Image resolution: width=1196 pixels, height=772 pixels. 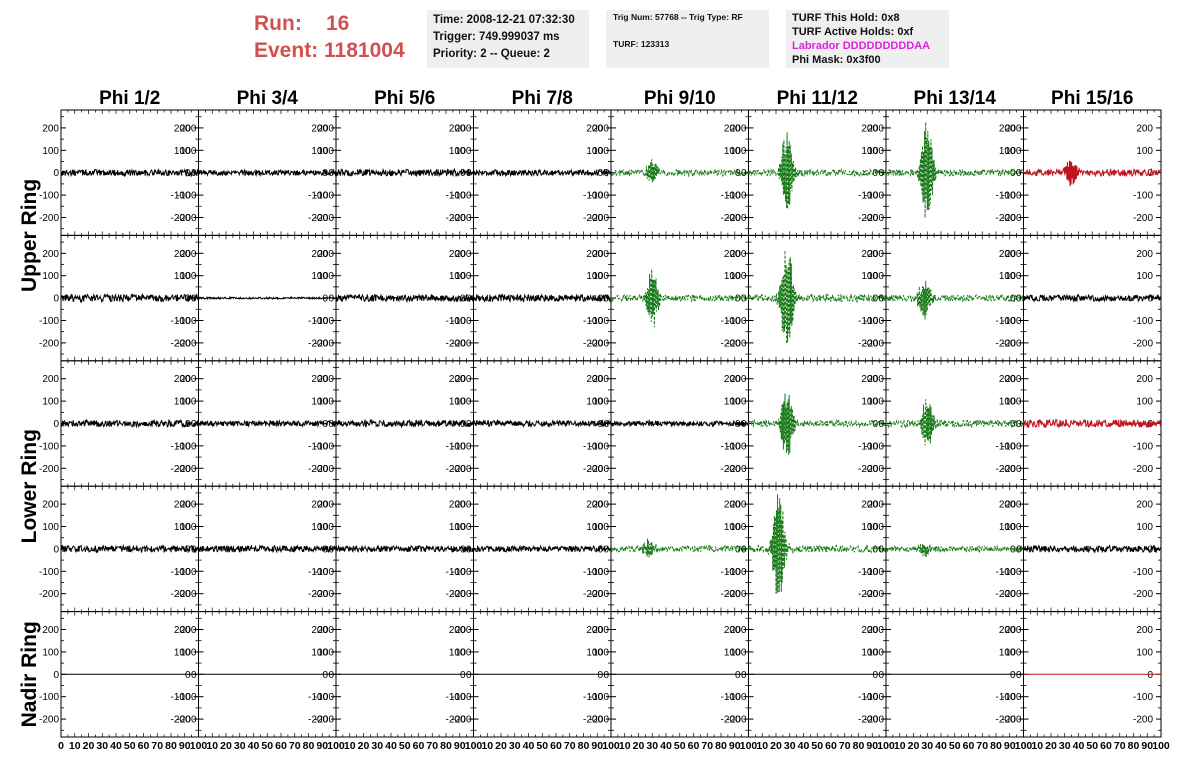 I want to click on turf-active-text: TURF Active Holds: 0xf, so click(x=853, y=32).